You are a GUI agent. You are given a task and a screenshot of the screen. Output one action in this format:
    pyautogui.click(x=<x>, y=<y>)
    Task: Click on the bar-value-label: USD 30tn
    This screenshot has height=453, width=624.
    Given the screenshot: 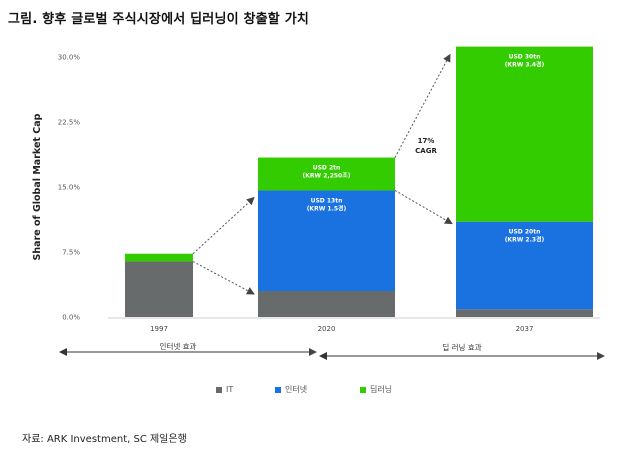 What is the action you would take?
    pyautogui.click(x=525, y=57)
    